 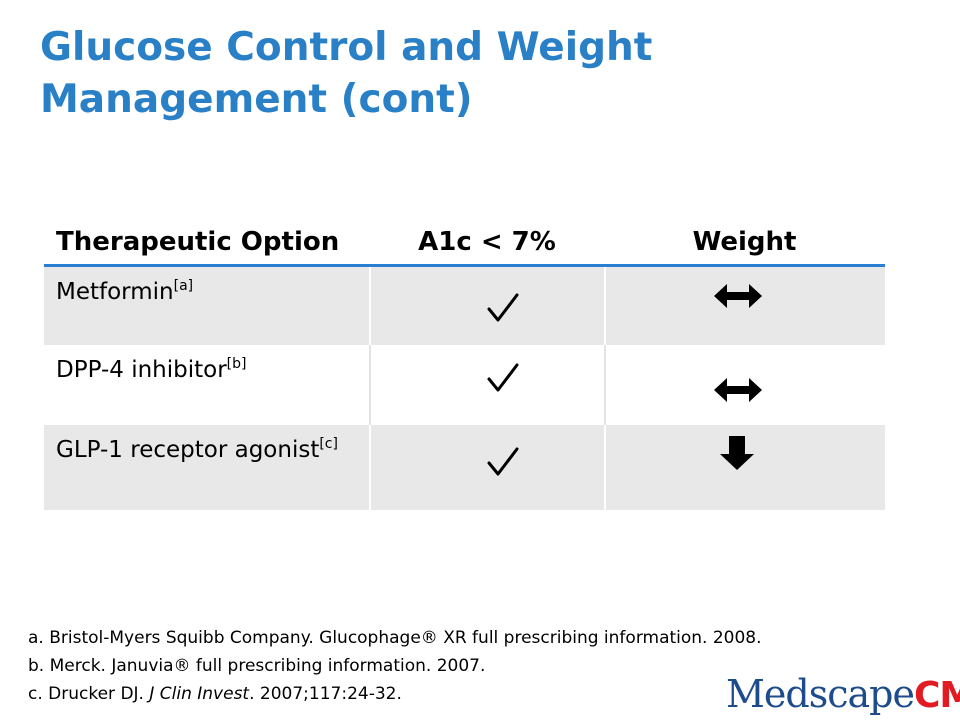 I want to click on therapy-option-label: GLP-1 receptor agonist[c], so click(x=206, y=450).